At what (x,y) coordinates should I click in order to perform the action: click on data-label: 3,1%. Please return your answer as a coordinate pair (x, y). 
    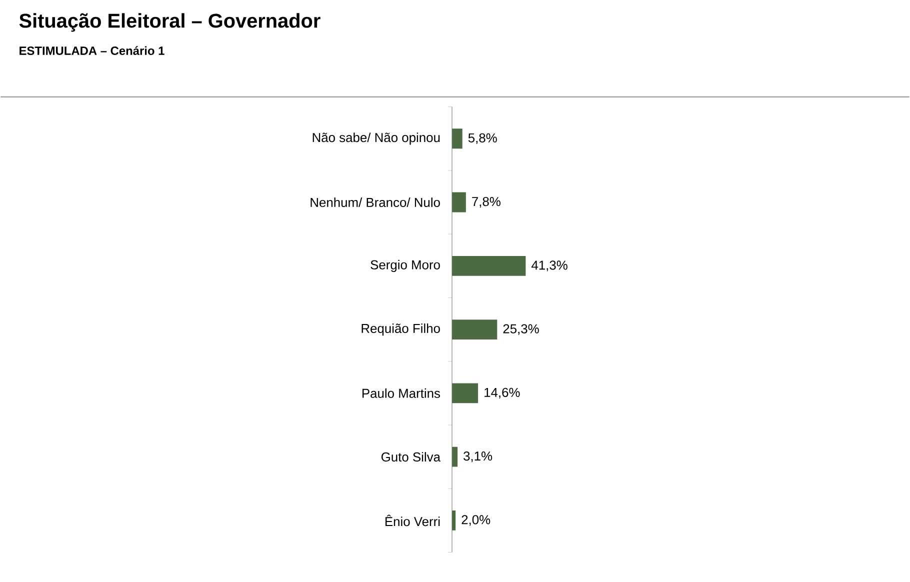
    Looking at the image, I should click on (478, 456).